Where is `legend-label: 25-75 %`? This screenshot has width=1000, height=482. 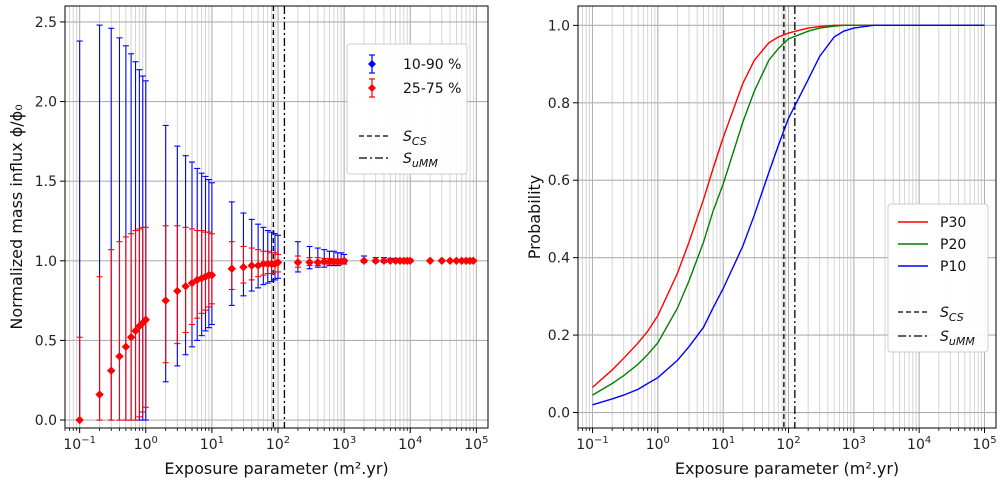
legend-label: 25-75 % is located at coordinates (432, 89).